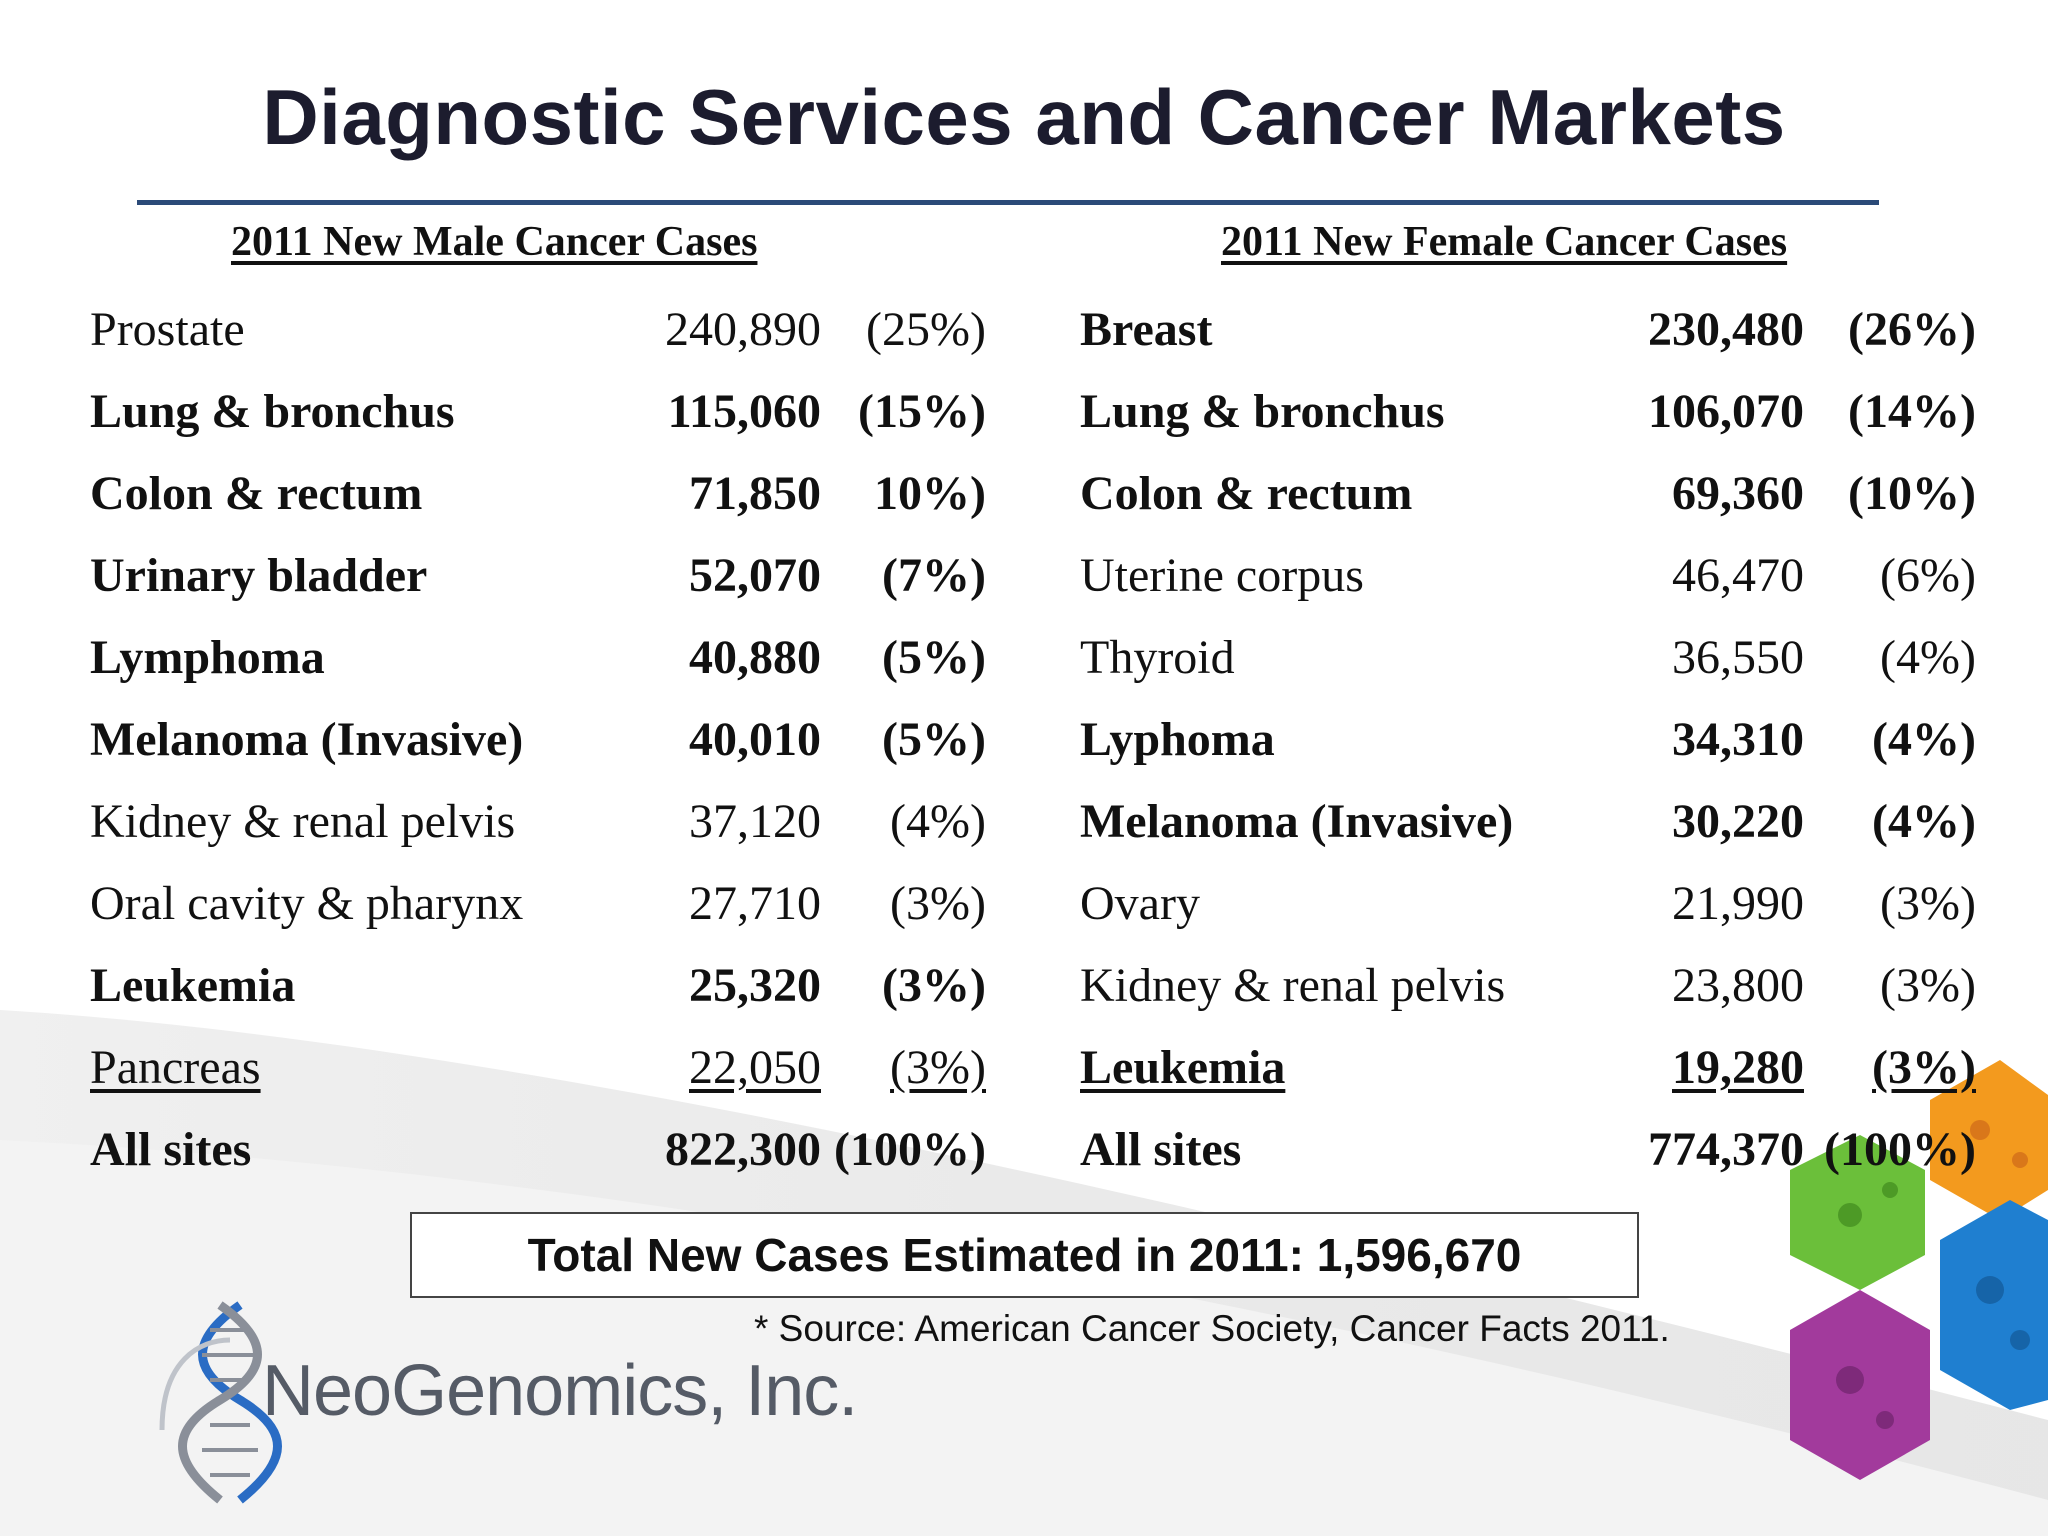 This screenshot has width=2048, height=1536. Describe the element at coordinates (1928, 575) in the screenshot. I see `case-percent: (6%)` at that location.